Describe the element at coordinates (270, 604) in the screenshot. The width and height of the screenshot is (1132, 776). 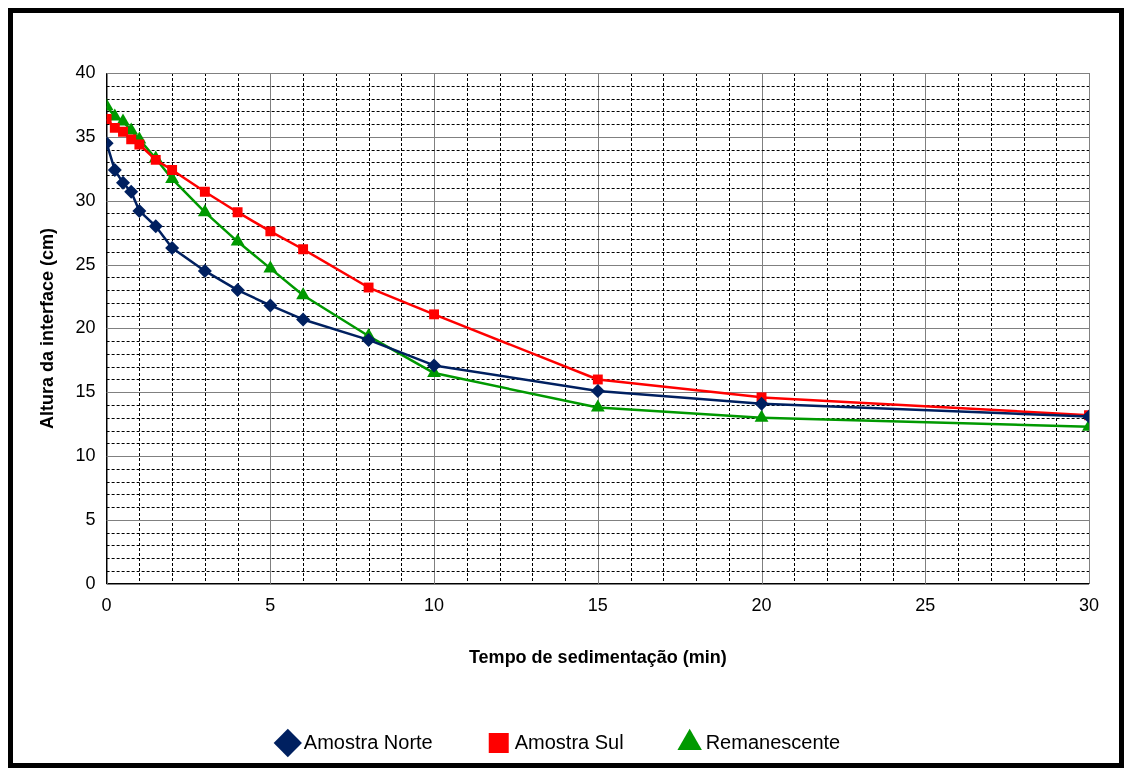
I see `x-tick-label: 5` at that location.